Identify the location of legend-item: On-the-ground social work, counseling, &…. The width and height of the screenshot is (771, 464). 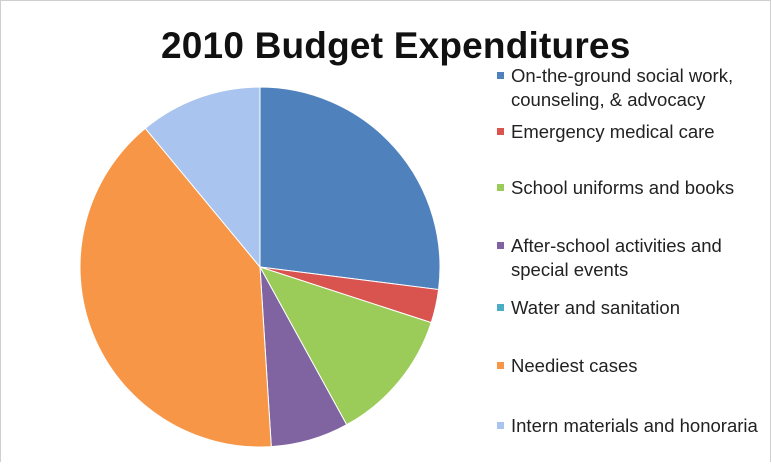
(632, 88).